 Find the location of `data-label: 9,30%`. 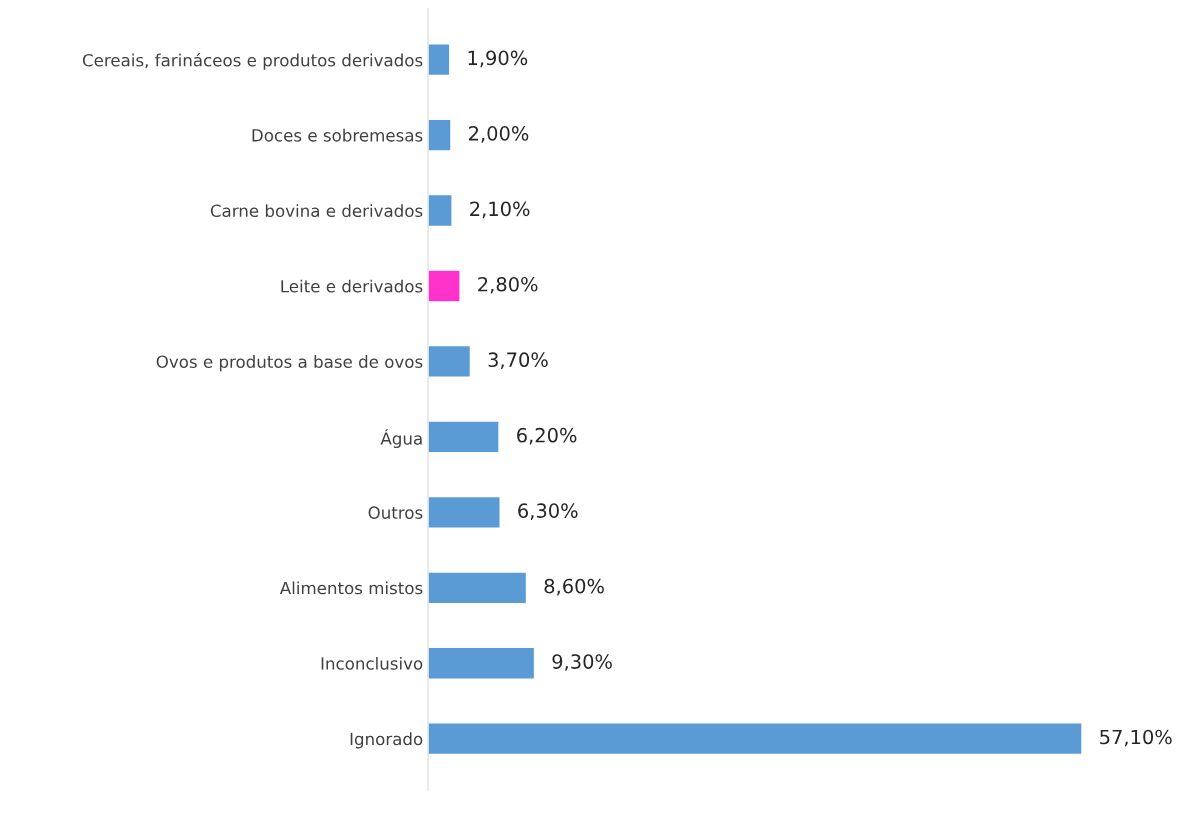

data-label: 9,30% is located at coordinates (582, 662).